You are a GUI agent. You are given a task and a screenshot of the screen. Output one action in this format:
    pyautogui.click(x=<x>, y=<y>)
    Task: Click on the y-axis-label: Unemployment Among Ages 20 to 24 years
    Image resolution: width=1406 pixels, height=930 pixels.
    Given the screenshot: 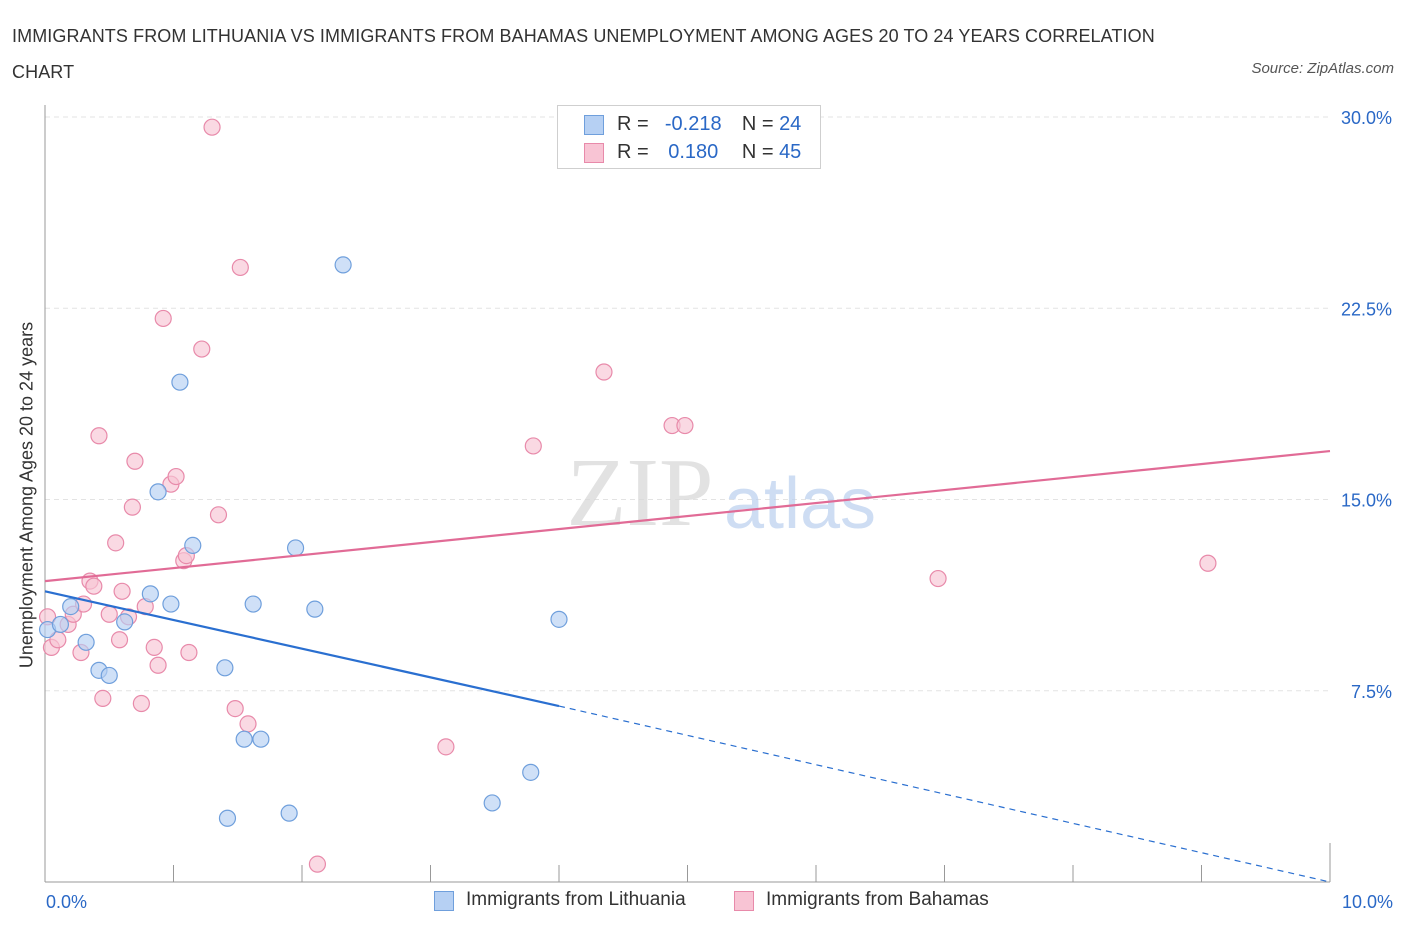 What is the action you would take?
    pyautogui.click(x=26, y=495)
    